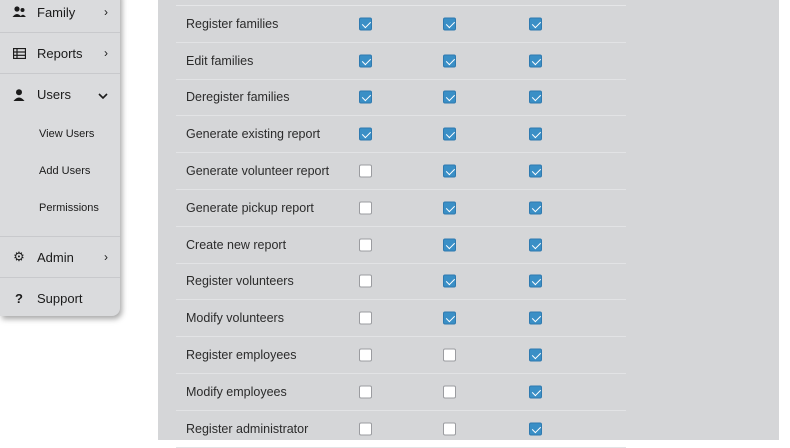 Image resolution: width=790 pixels, height=448 pixels. What do you see at coordinates (103, 95) in the screenshot?
I see `chevron-down-icon` at bounding box center [103, 95].